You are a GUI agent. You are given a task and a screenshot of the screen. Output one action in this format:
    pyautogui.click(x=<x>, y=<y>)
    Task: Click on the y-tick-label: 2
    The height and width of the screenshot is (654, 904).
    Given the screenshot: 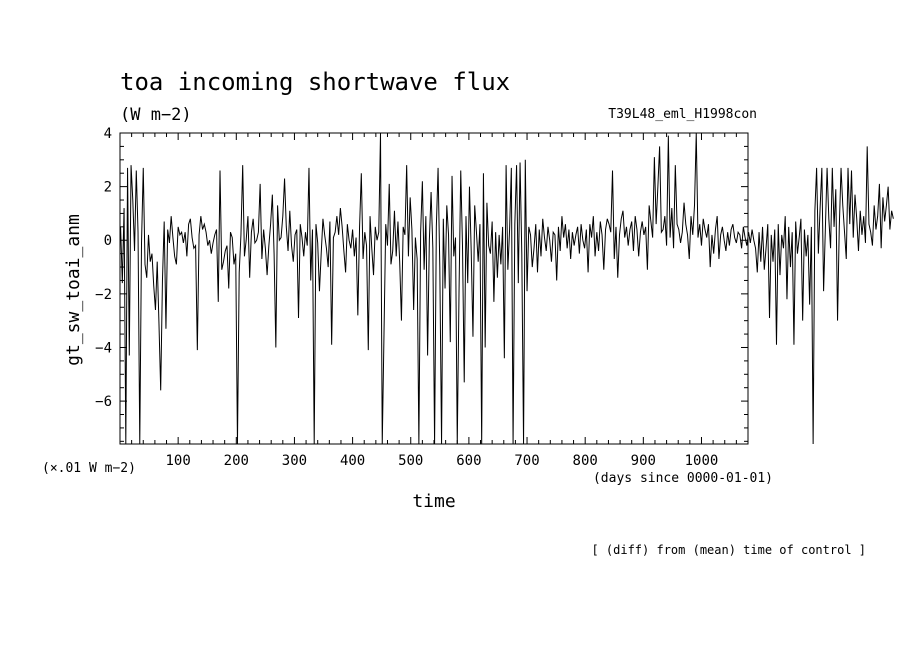 What is the action you would take?
    pyautogui.click(x=108, y=188)
    